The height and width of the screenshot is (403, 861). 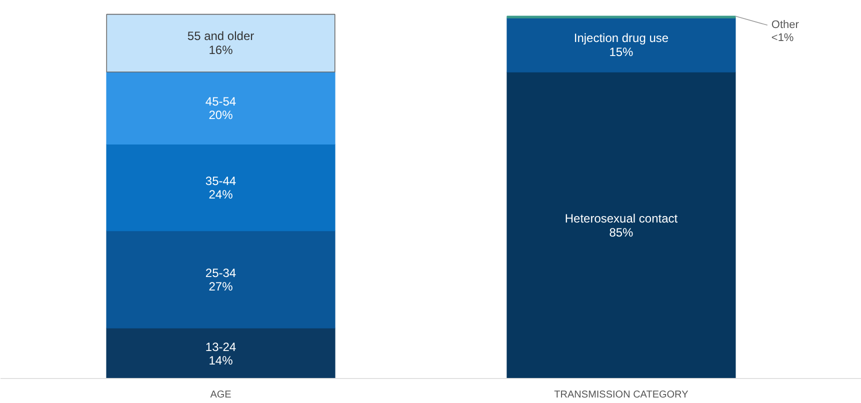 What do you see at coordinates (621, 232) in the screenshot?
I see `data-label: 85%` at bounding box center [621, 232].